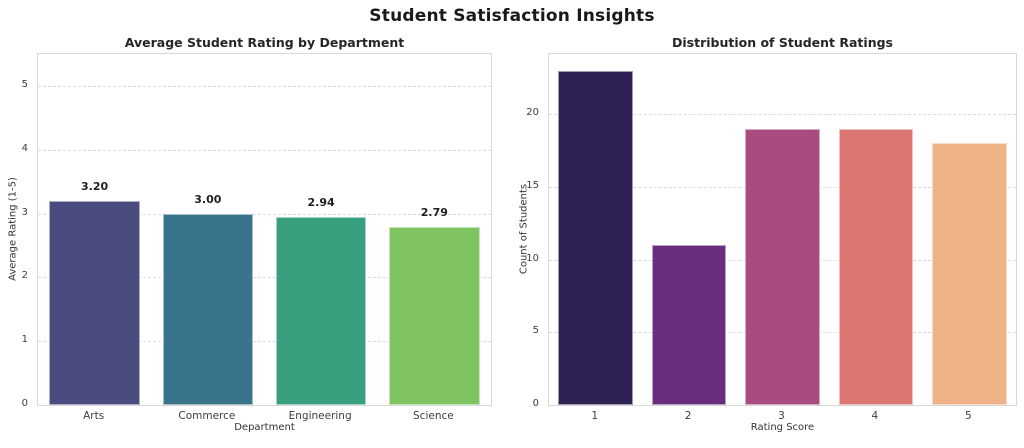 The width and height of the screenshot is (1024, 448). I want to click on right-x-tick-row: 1 2 3 4 5, so click(782, 414).